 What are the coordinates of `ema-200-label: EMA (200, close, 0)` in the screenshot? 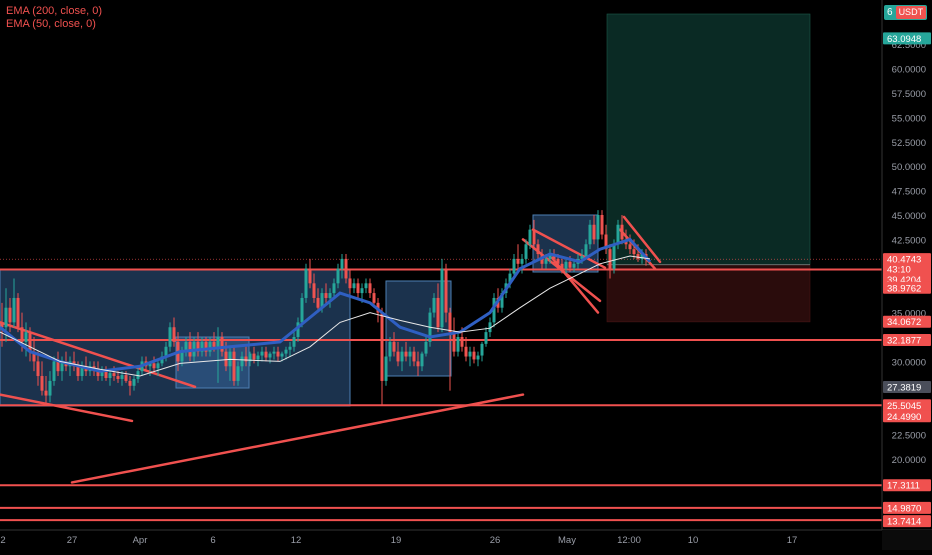 It's located at (54, 11).